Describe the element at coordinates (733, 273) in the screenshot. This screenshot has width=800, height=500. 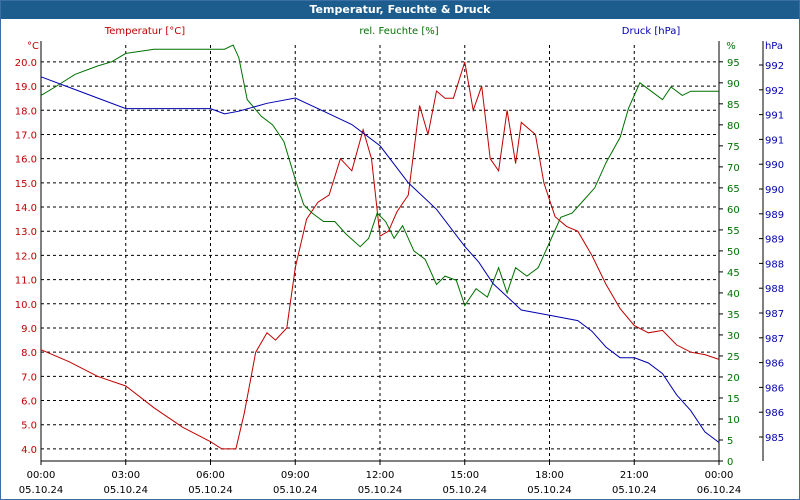
I see `right1-tick-label: 45` at that location.